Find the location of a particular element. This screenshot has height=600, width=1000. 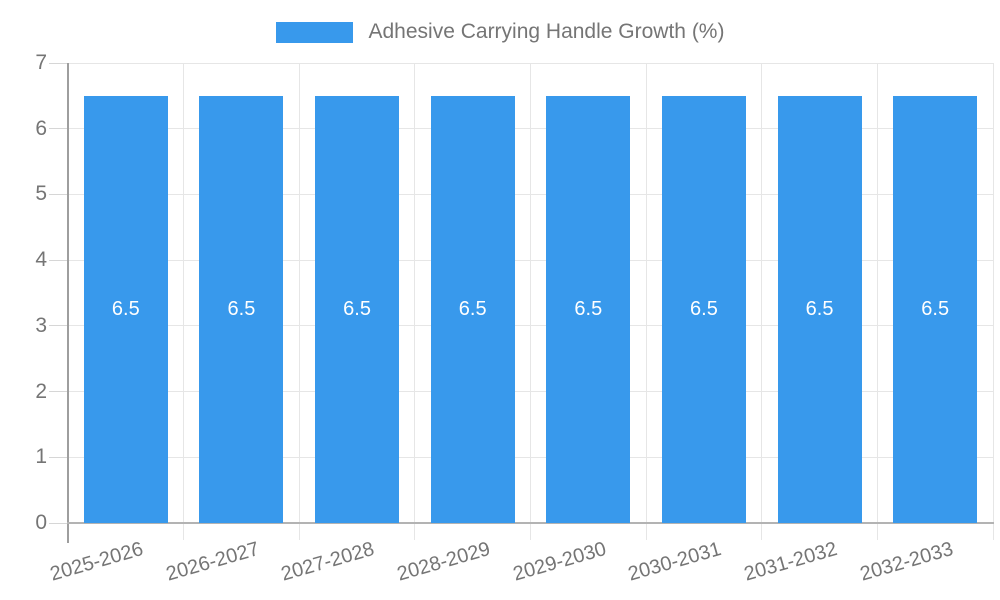

y-axis-tick-label: 2 is located at coordinates (41, 391).